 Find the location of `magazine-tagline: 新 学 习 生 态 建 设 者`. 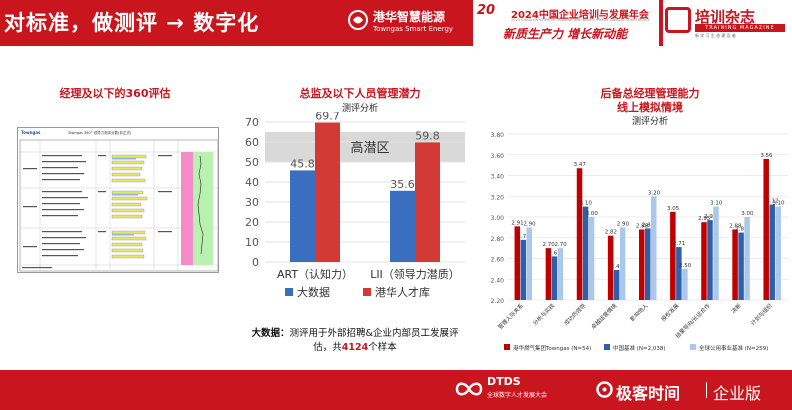

magazine-tagline: 新 学 习 生 态 建 设 者 is located at coordinates (715, 35).